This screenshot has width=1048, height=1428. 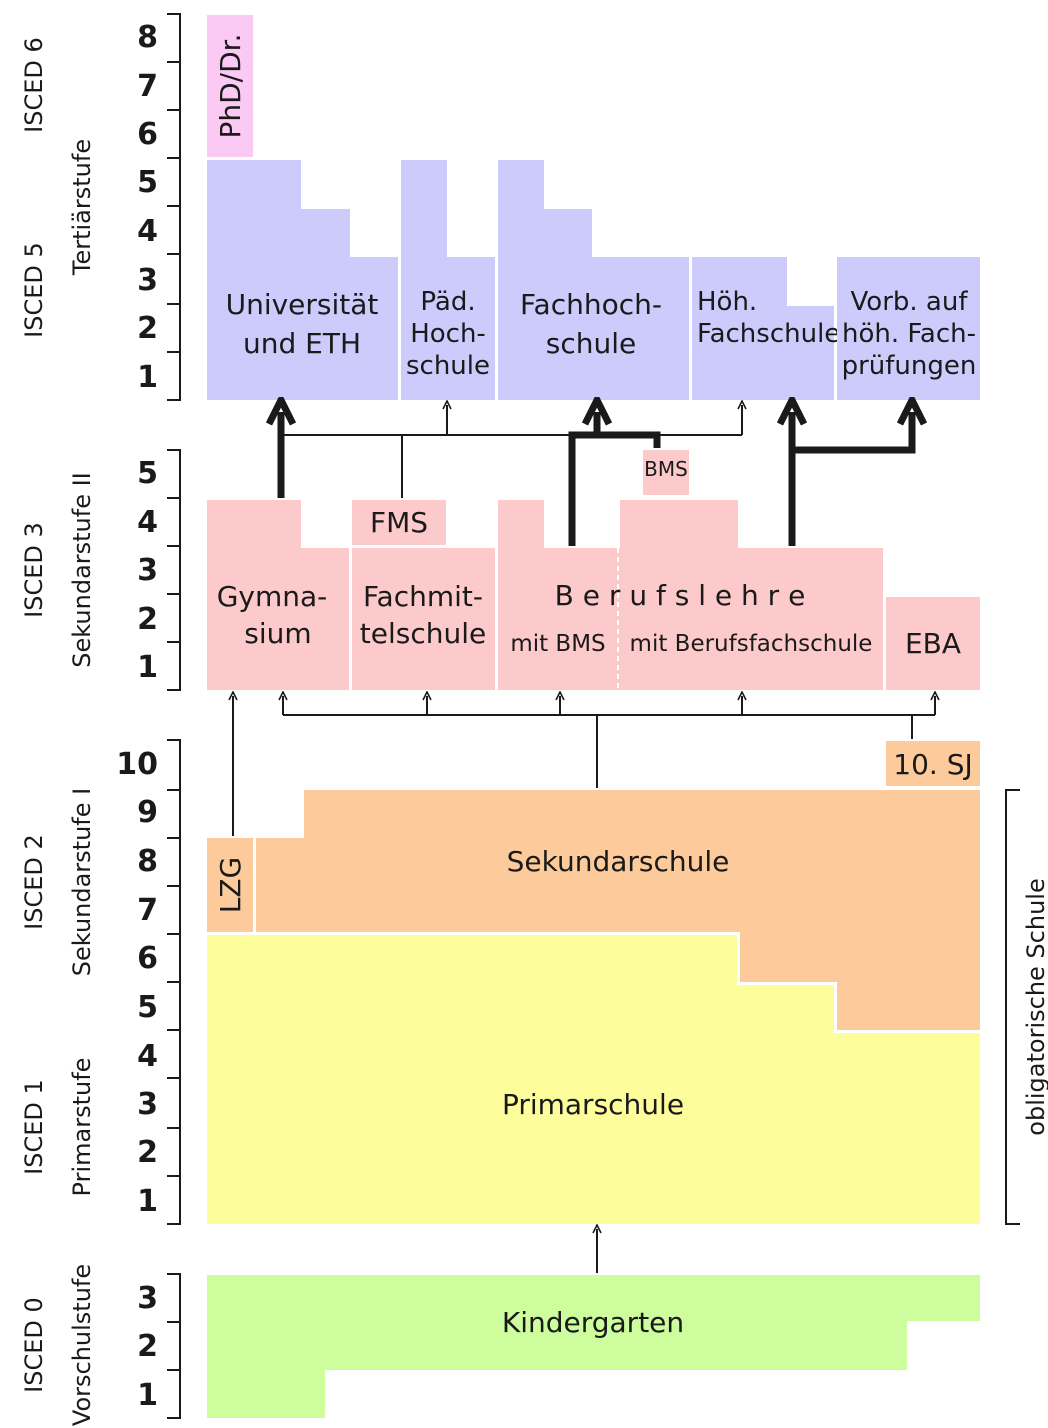 I want to click on block-universitaet, so click(x=302, y=280).